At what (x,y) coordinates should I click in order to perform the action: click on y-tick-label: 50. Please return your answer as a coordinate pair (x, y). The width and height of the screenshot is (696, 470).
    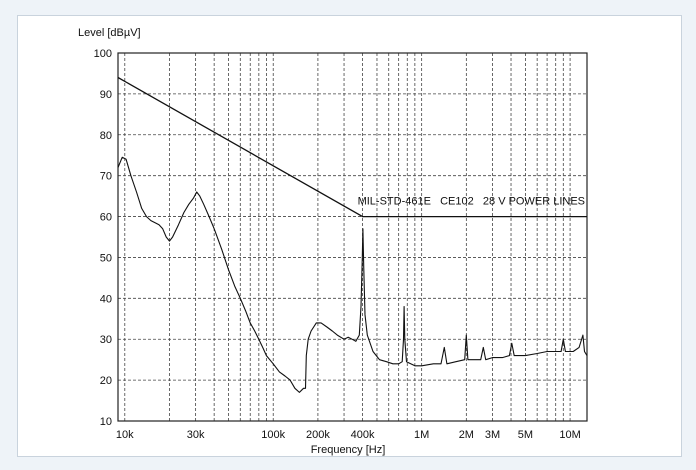
    Looking at the image, I should click on (106, 258).